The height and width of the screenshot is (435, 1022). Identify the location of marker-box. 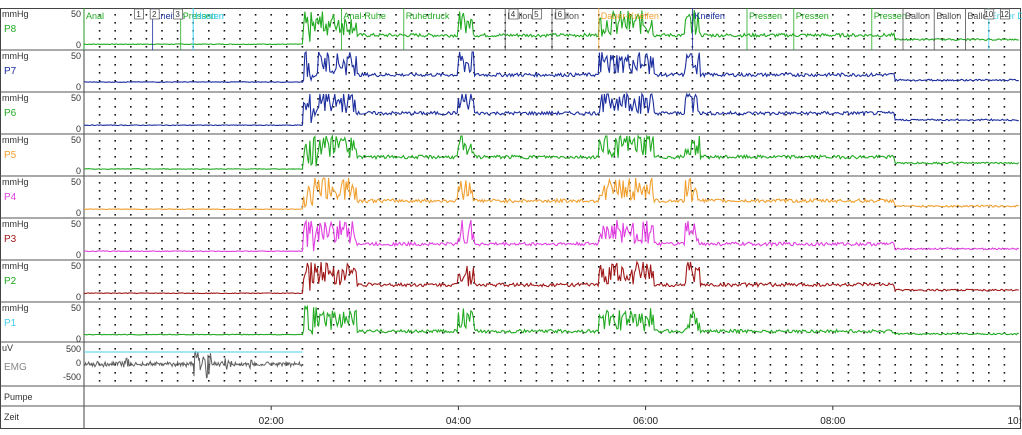
(139, 14).